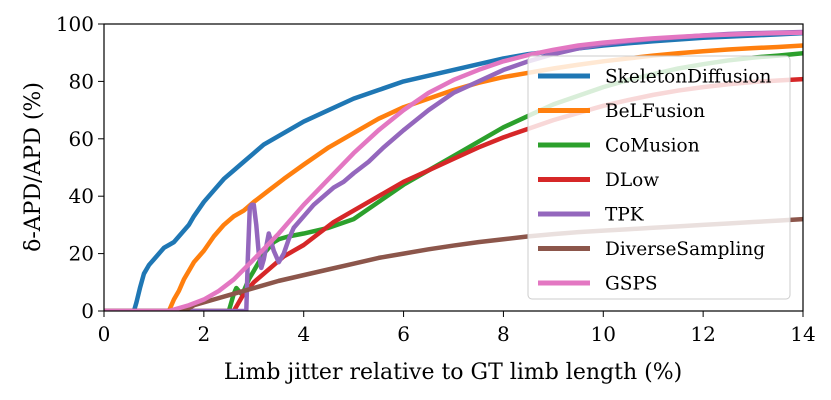  What do you see at coordinates (503, 334) in the screenshot?
I see `x-tick-label: 8` at bounding box center [503, 334].